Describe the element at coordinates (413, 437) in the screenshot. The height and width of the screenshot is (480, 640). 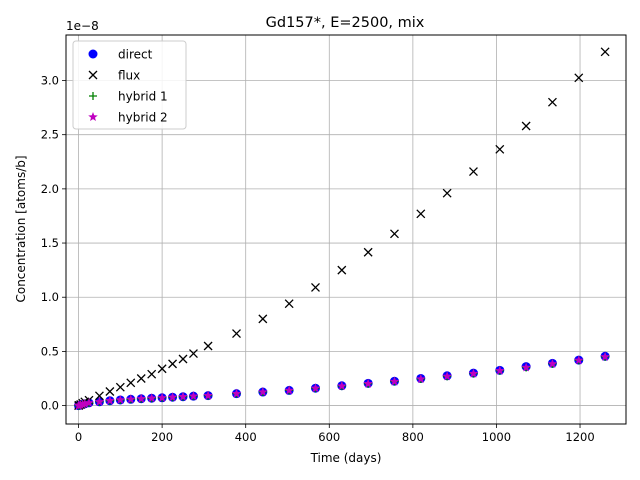
I see `x-tick-label: 800` at that location.